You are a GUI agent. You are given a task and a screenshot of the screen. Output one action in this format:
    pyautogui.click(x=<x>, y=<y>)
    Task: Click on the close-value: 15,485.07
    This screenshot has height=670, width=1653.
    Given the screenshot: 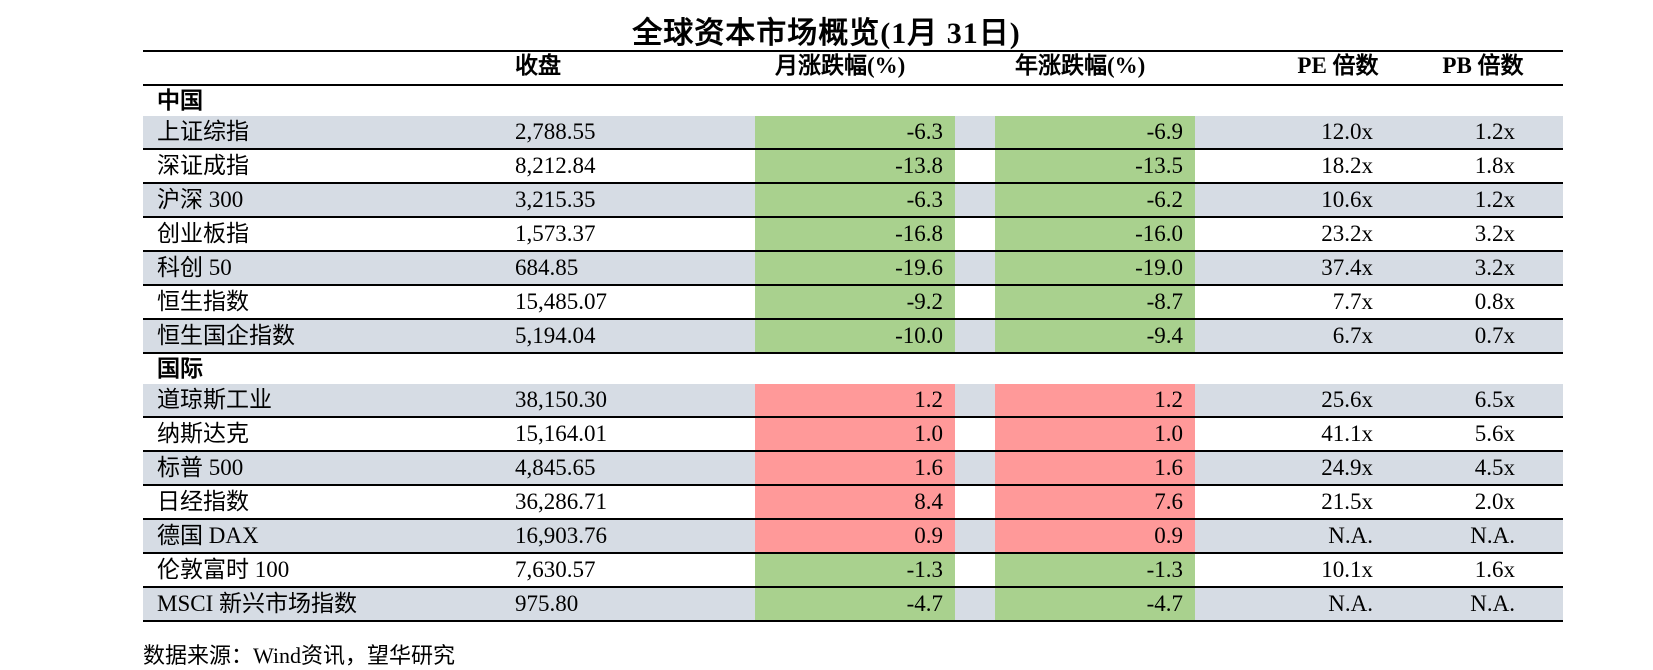 What is the action you would take?
    pyautogui.click(x=561, y=301)
    